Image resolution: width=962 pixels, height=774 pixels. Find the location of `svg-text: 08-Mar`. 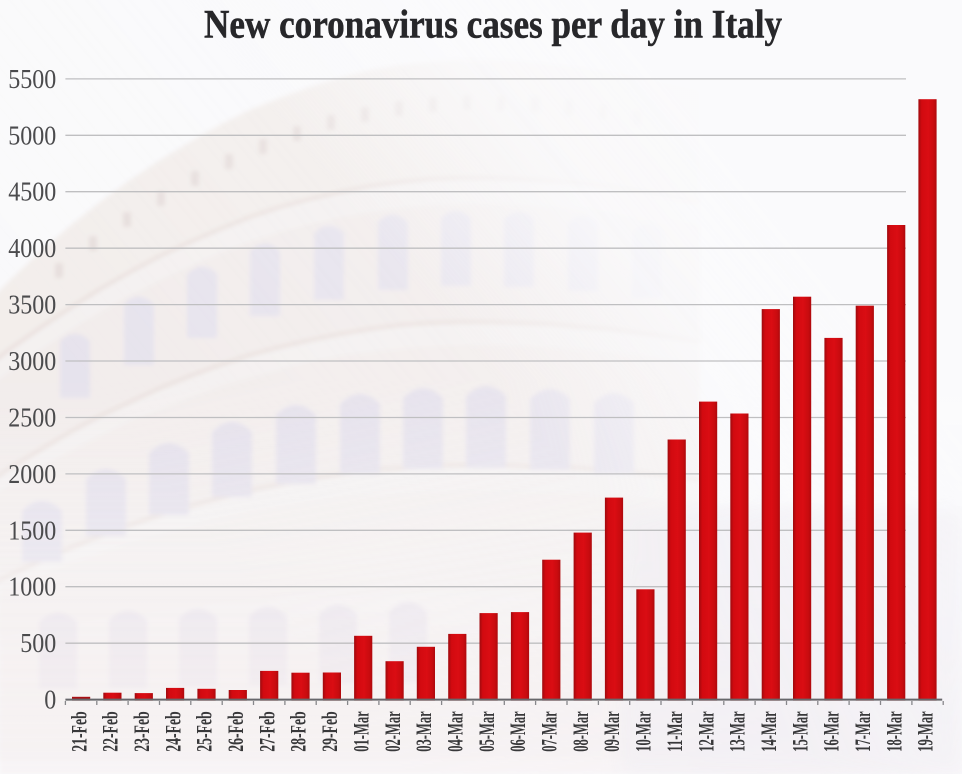

svg-text: 08-Mar is located at coordinates (580, 731).